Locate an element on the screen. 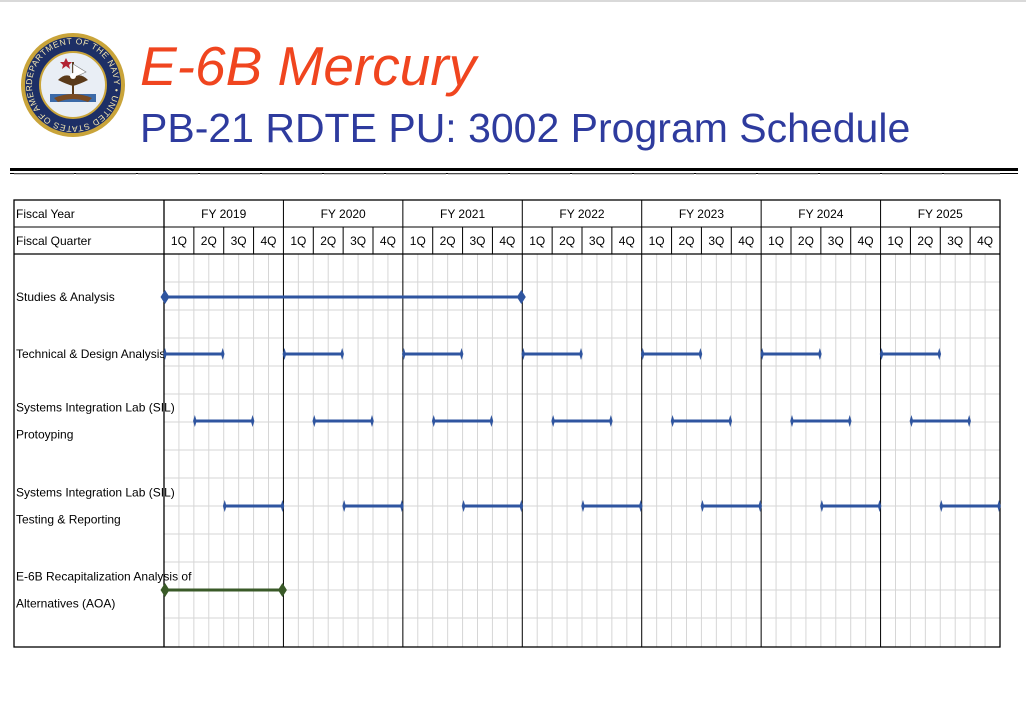 This screenshot has height=719, width=1026. fiscal-year-label: FY 2022 is located at coordinates (581, 214).